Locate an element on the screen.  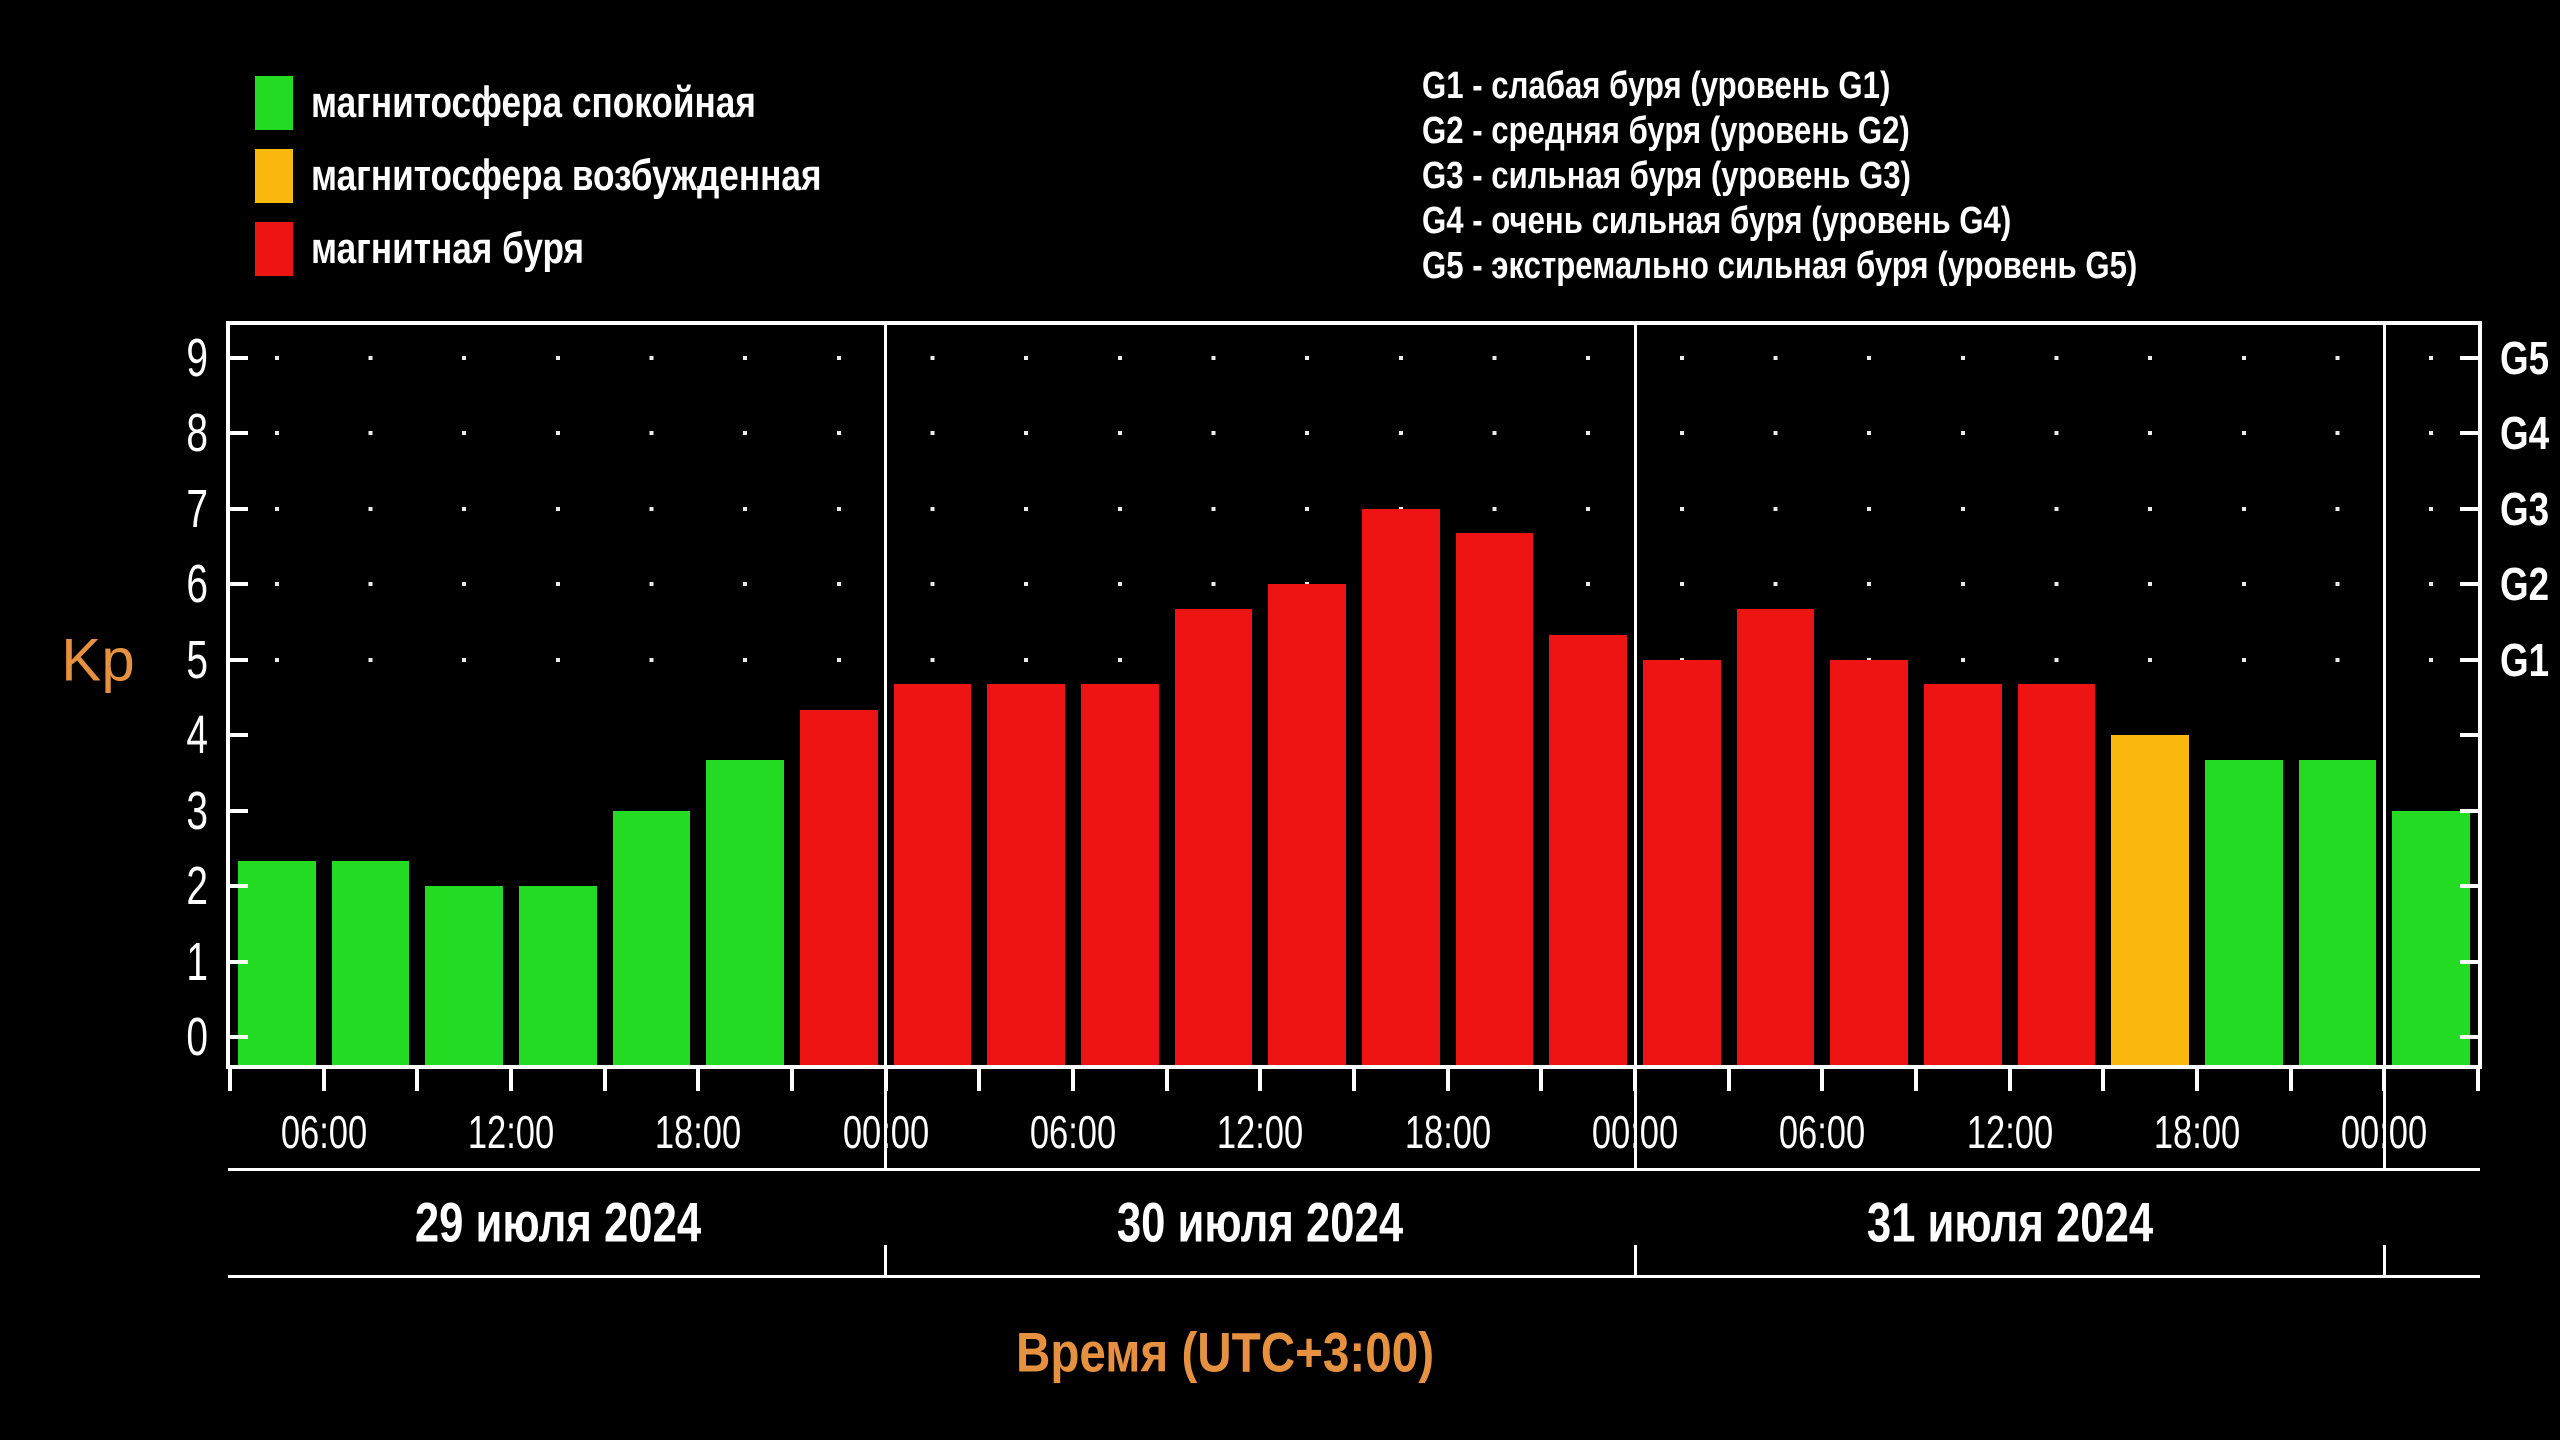
legend-item-label: магнитная буря is located at coordinates (448, 248).